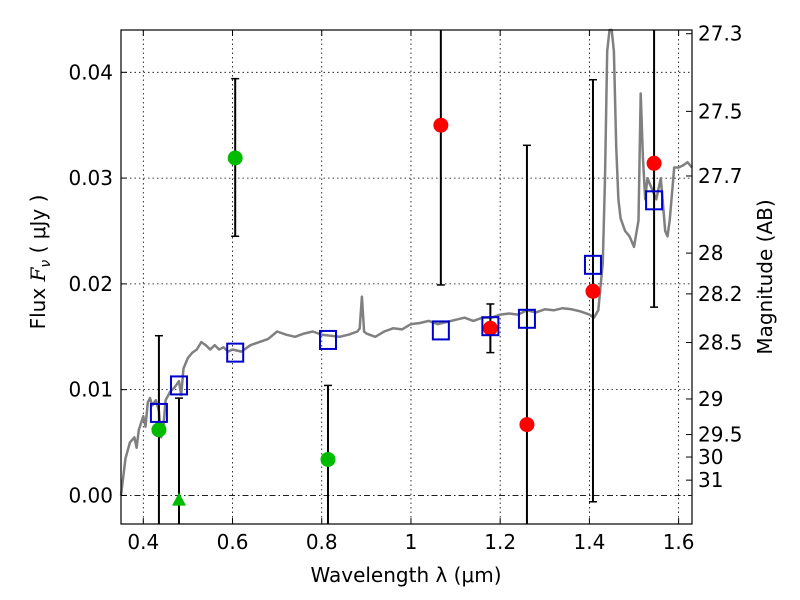 The height and width of the screenshot is (600, 800). I want to click on y-tick-label: 0.04, so click(90, 72).